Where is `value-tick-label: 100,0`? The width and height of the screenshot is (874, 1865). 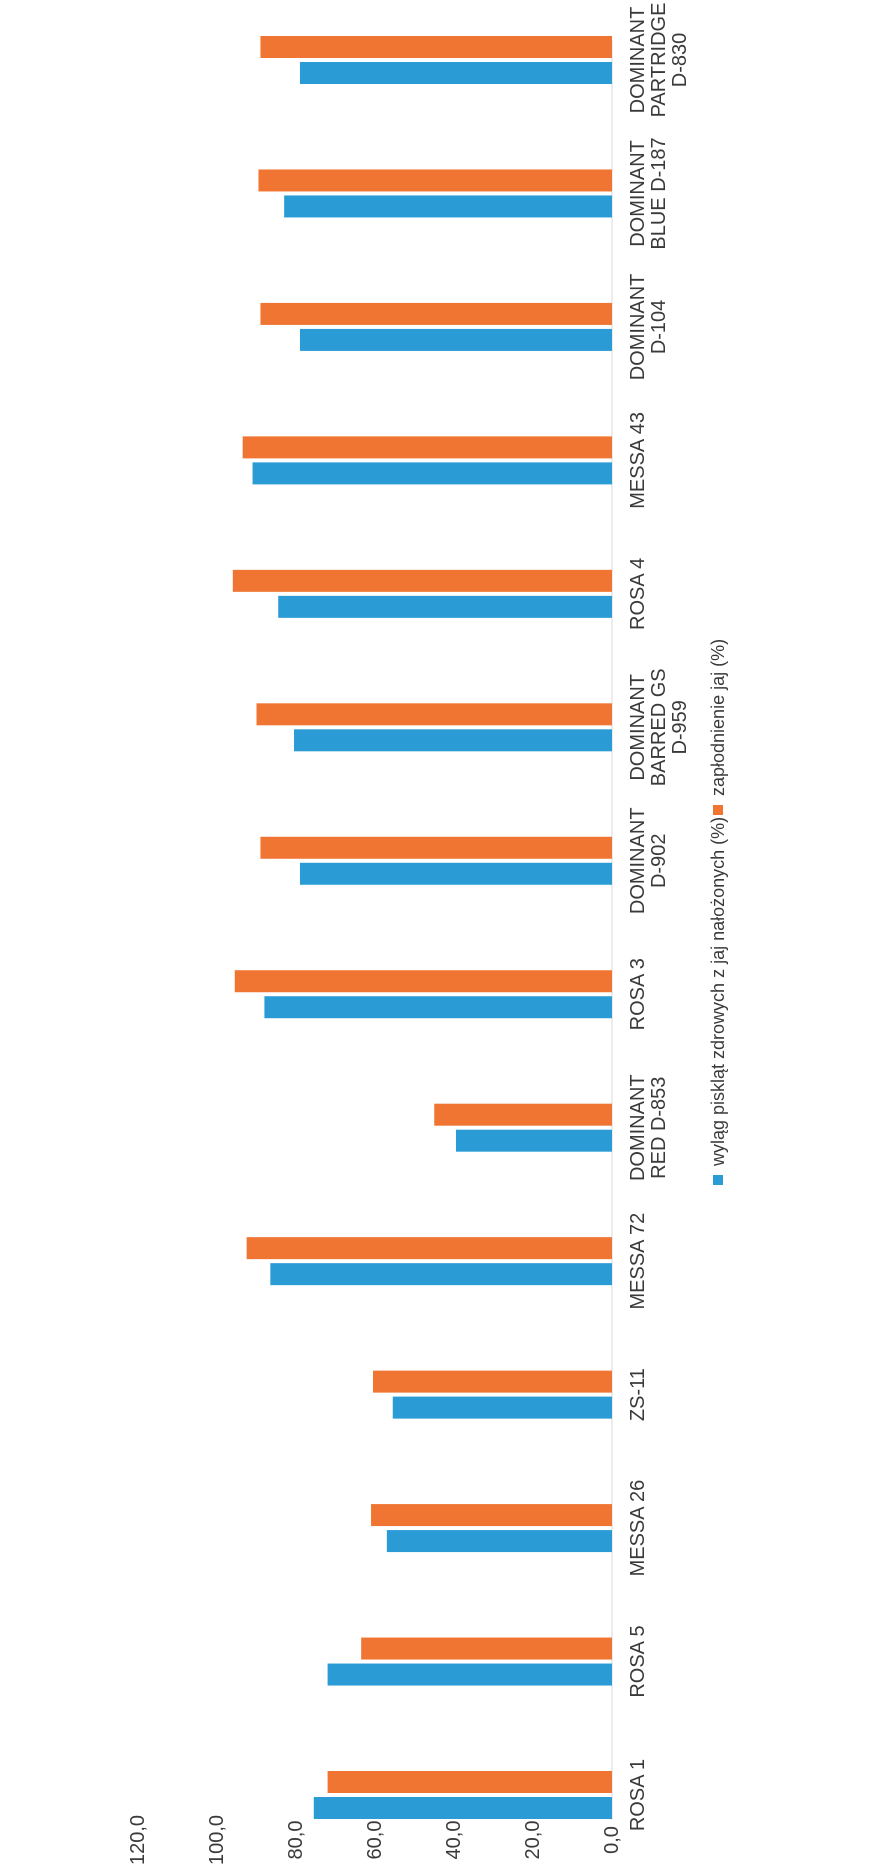
value-tick-label: 100,0 is located at coordinates (217, 1840).